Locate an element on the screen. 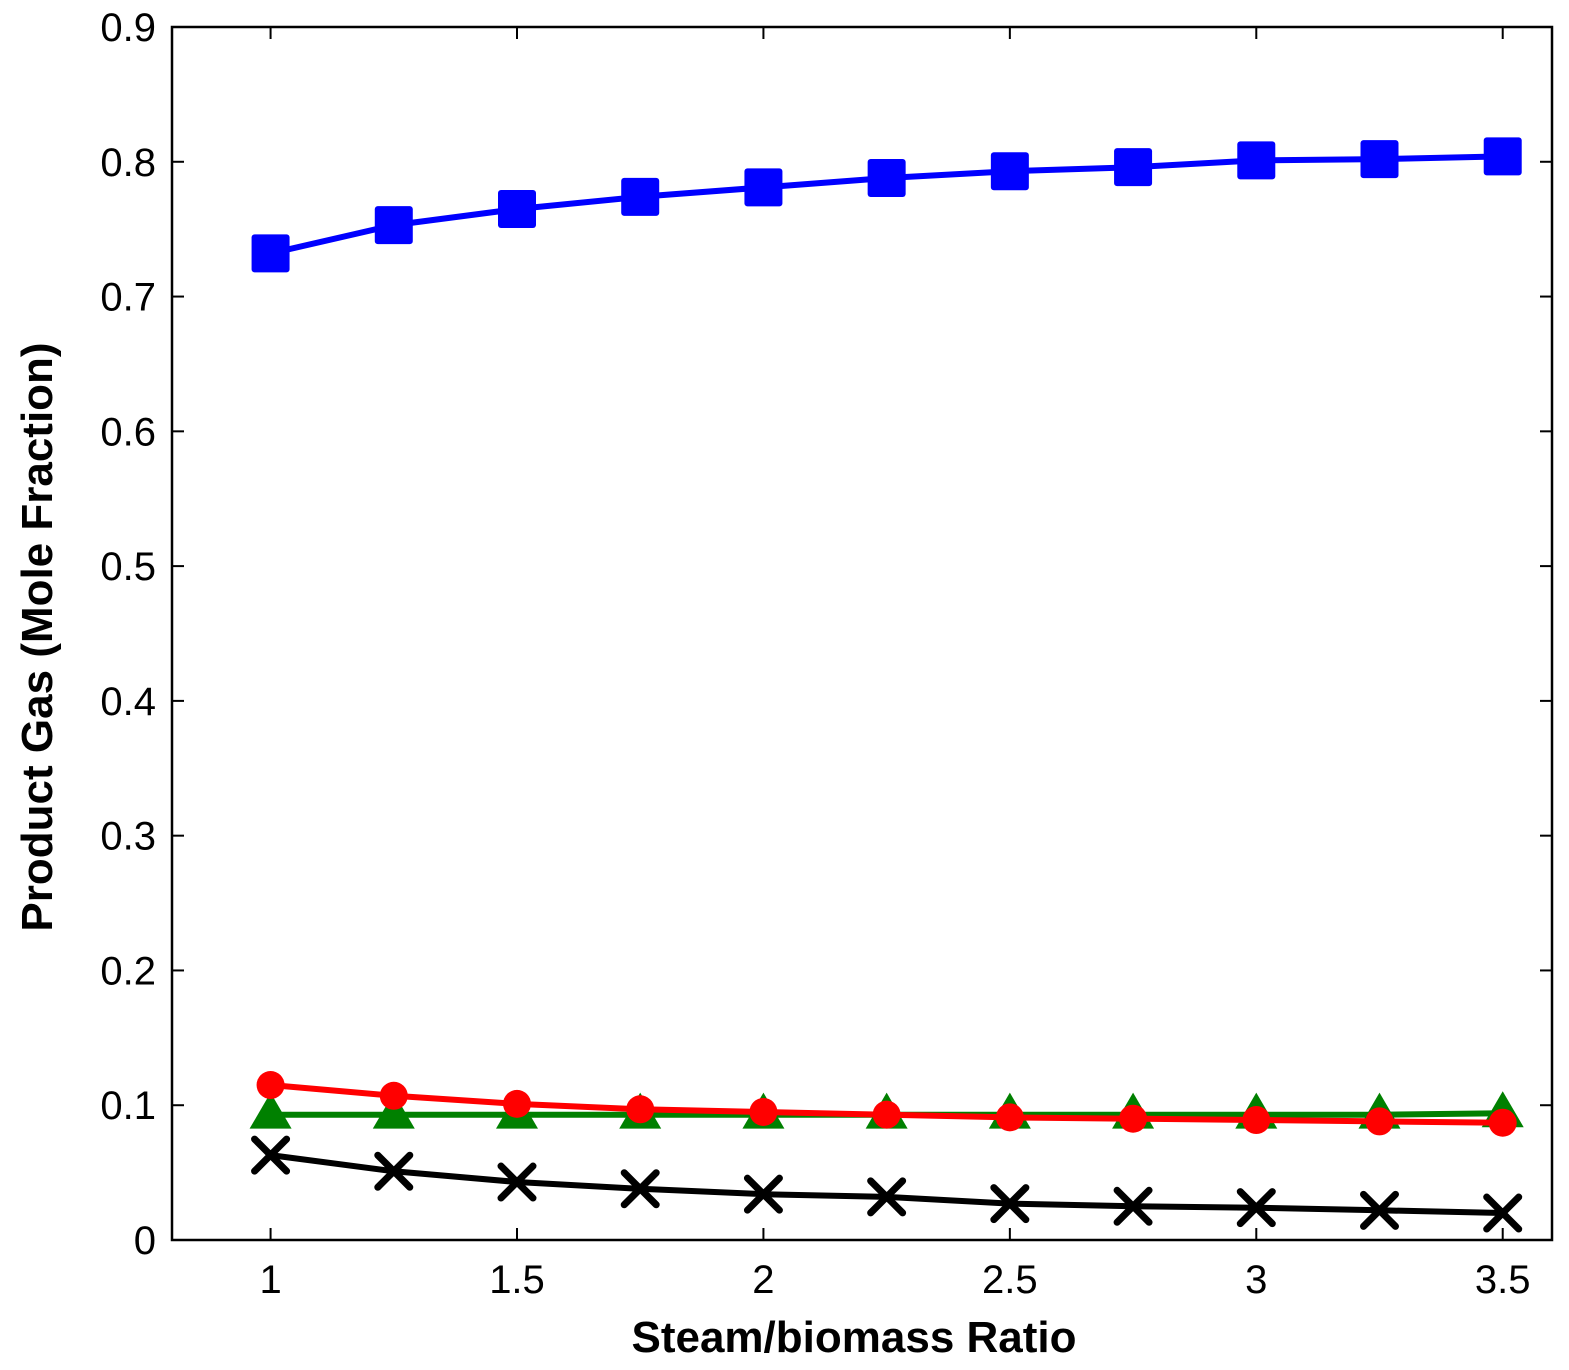 This screenshot has width=1569, height=1370. series-3-line is located at coordinates (886, 1184).